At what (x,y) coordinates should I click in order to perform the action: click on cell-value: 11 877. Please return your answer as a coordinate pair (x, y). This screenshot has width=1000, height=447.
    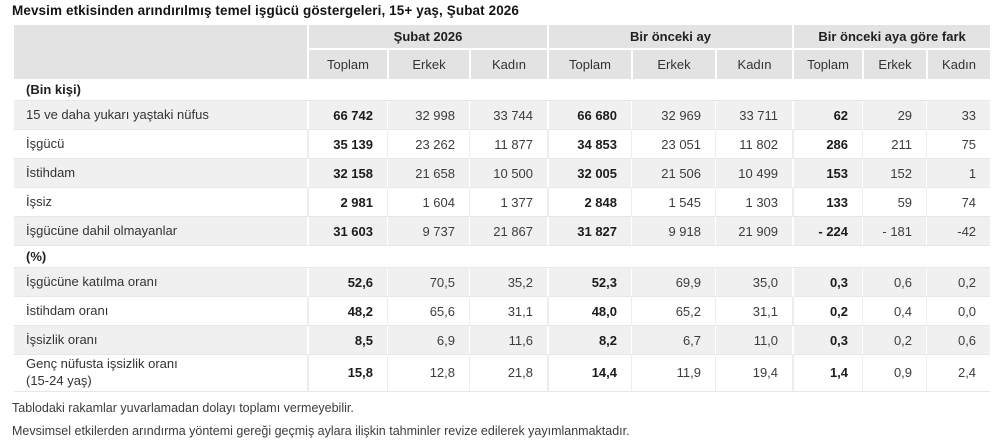
    Looking at the image, I should click on (508, 144).